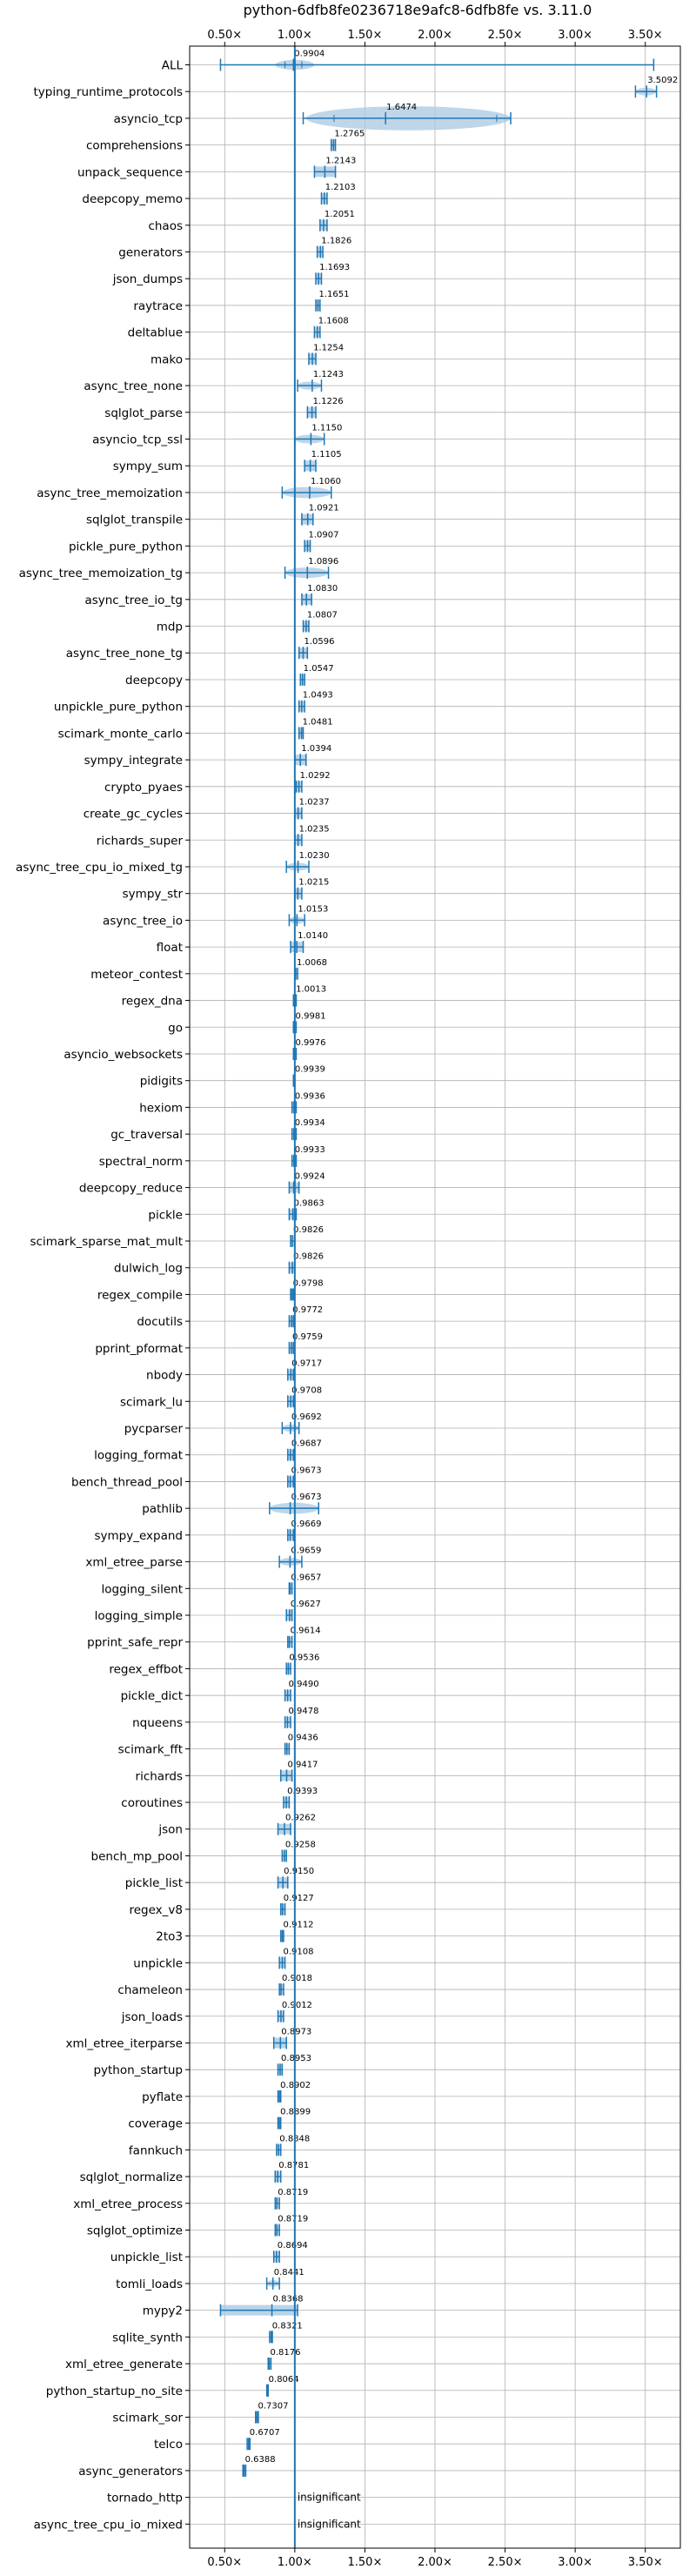 The image size is (696, 2576). Describe the element at coordinates (143, 921) in the screenshot. I see `benchmark-name: async_tree_io` at that location.